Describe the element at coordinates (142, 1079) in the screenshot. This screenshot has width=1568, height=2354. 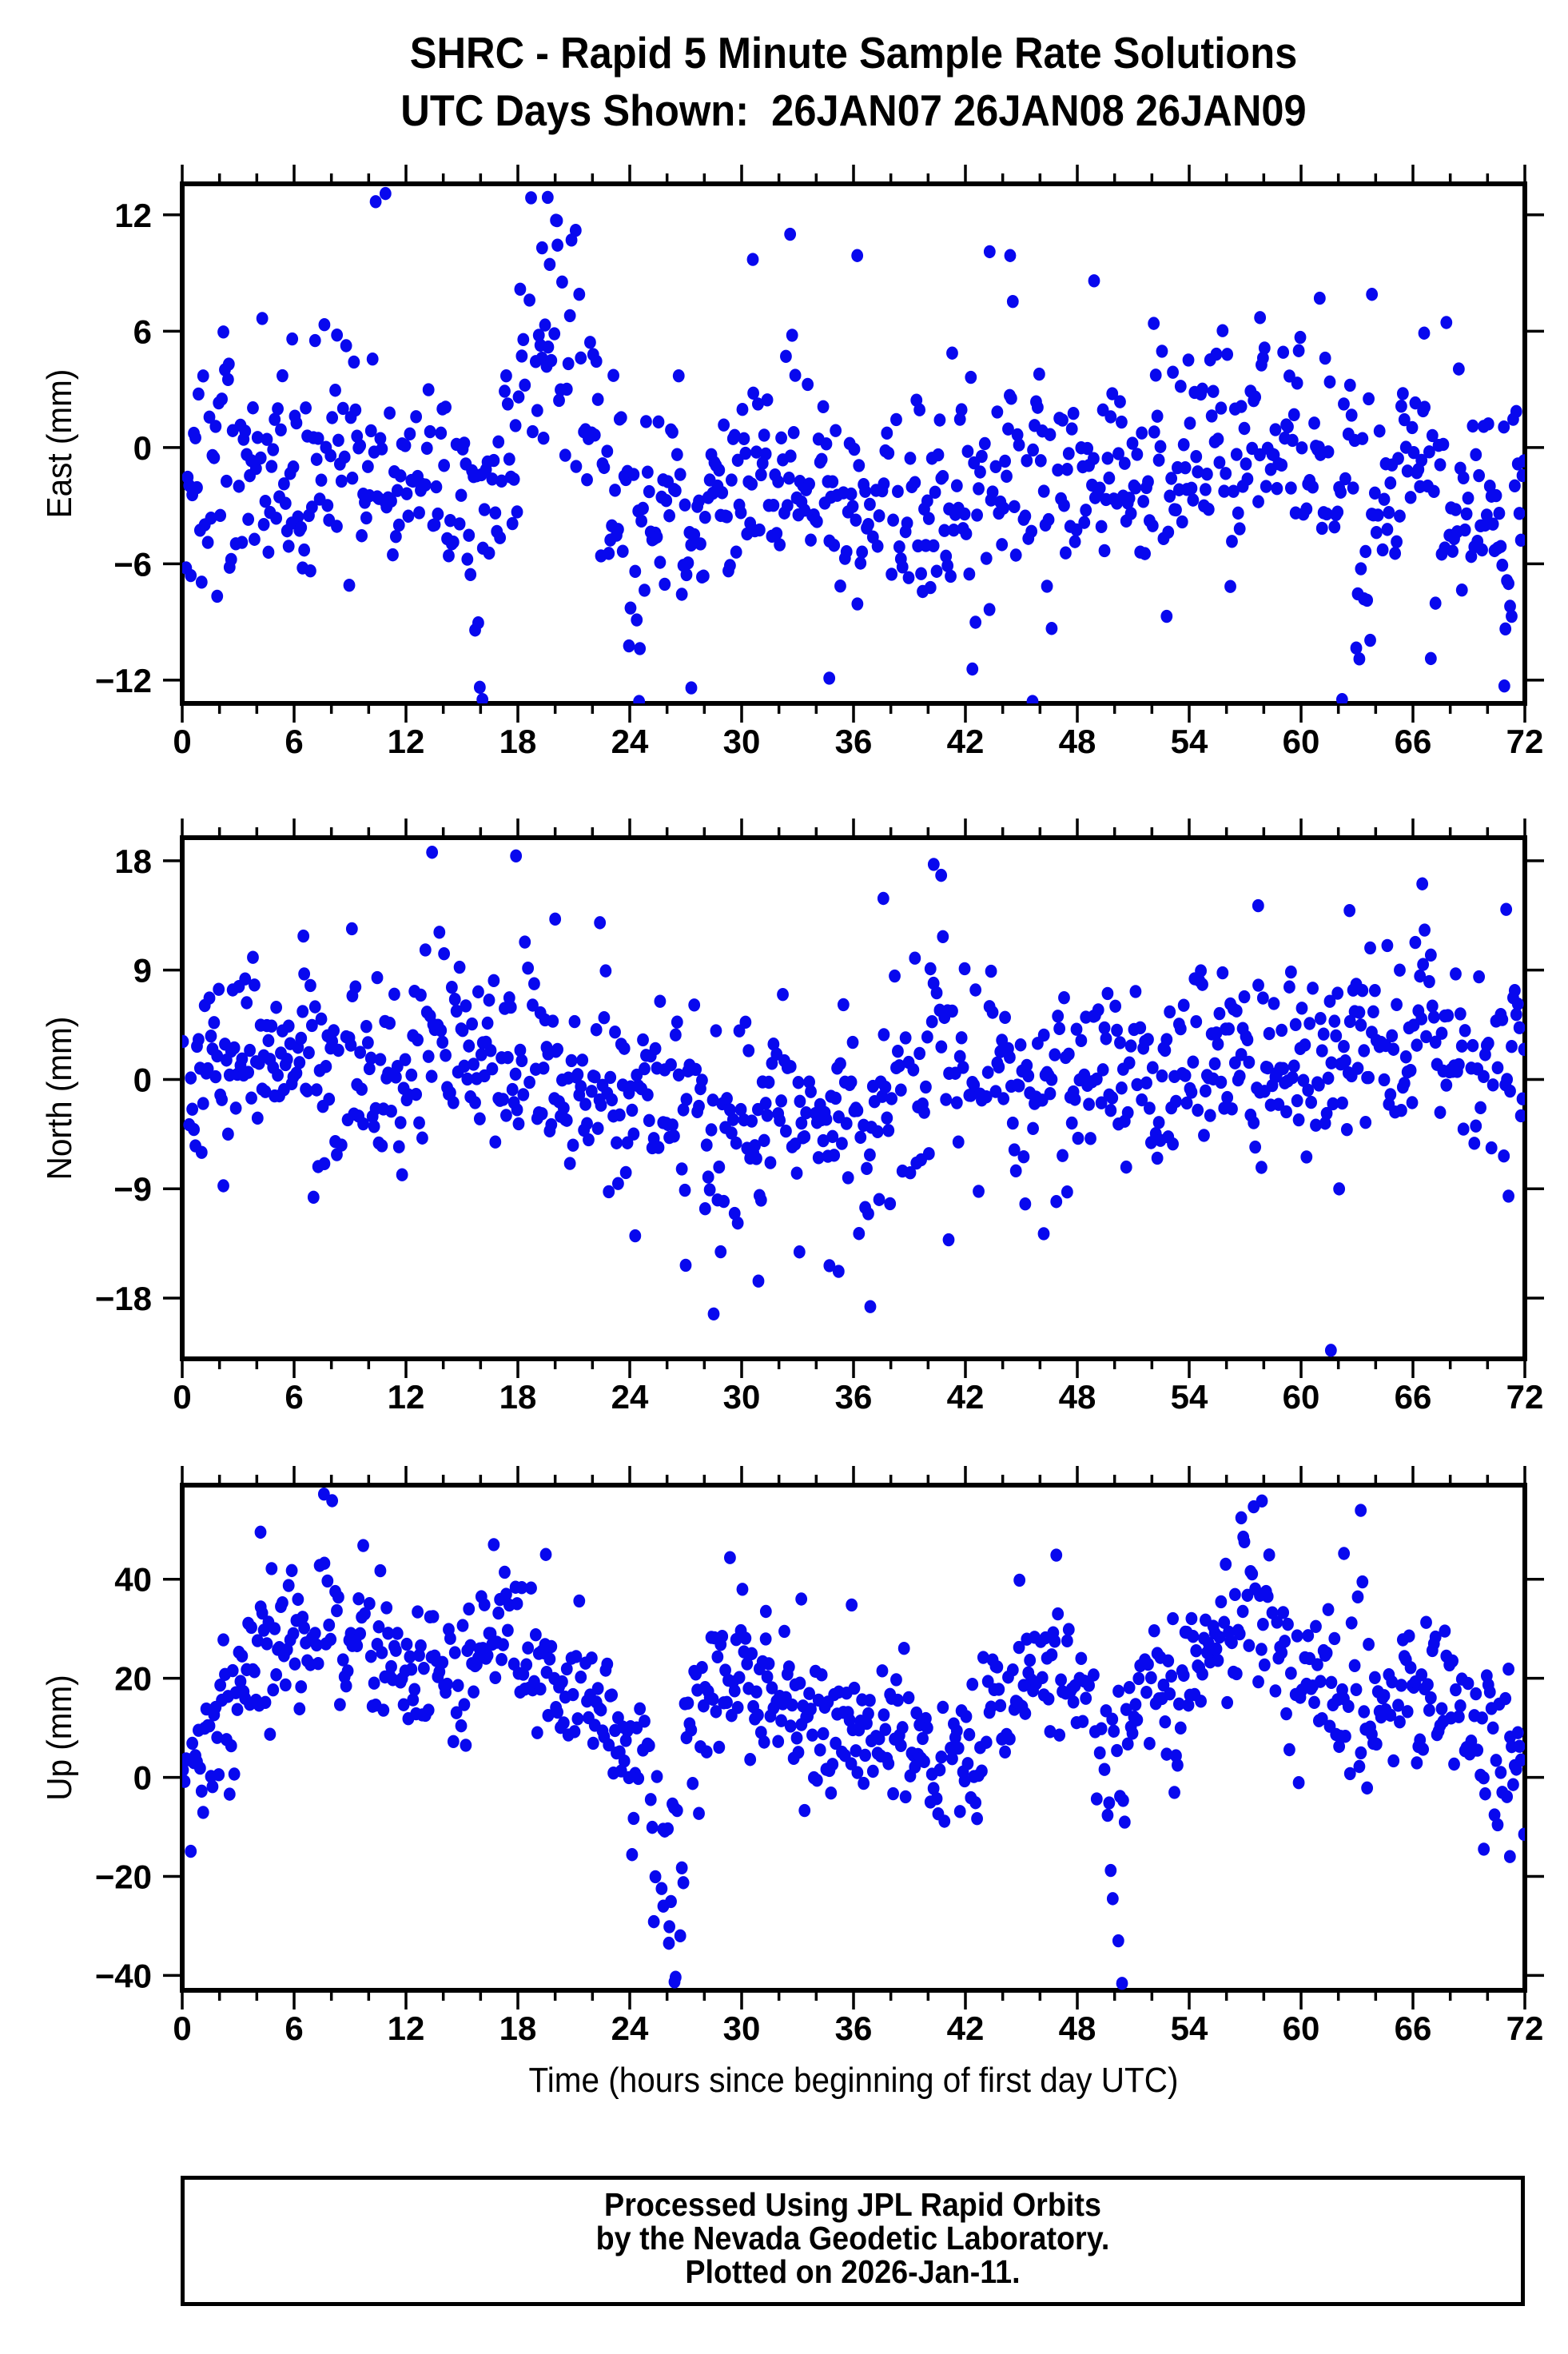
I see `y-tick-label: 0` at that location.